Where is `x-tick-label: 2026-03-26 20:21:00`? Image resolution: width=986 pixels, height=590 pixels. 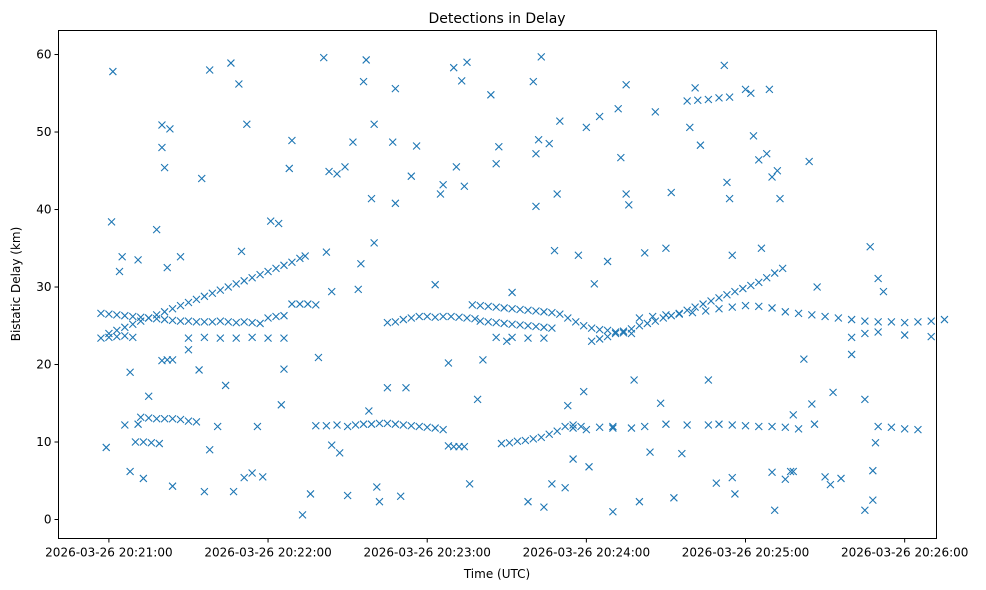
x-tick-label: 2026-03-26 20:21:00 is located at coordinates (108, 553).